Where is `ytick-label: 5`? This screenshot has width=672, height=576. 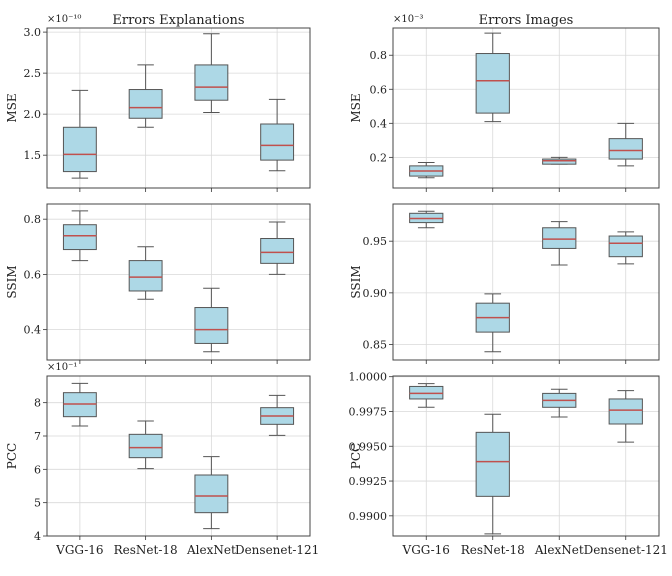
ytick-label: 5 is located at coordinates (37, 503).